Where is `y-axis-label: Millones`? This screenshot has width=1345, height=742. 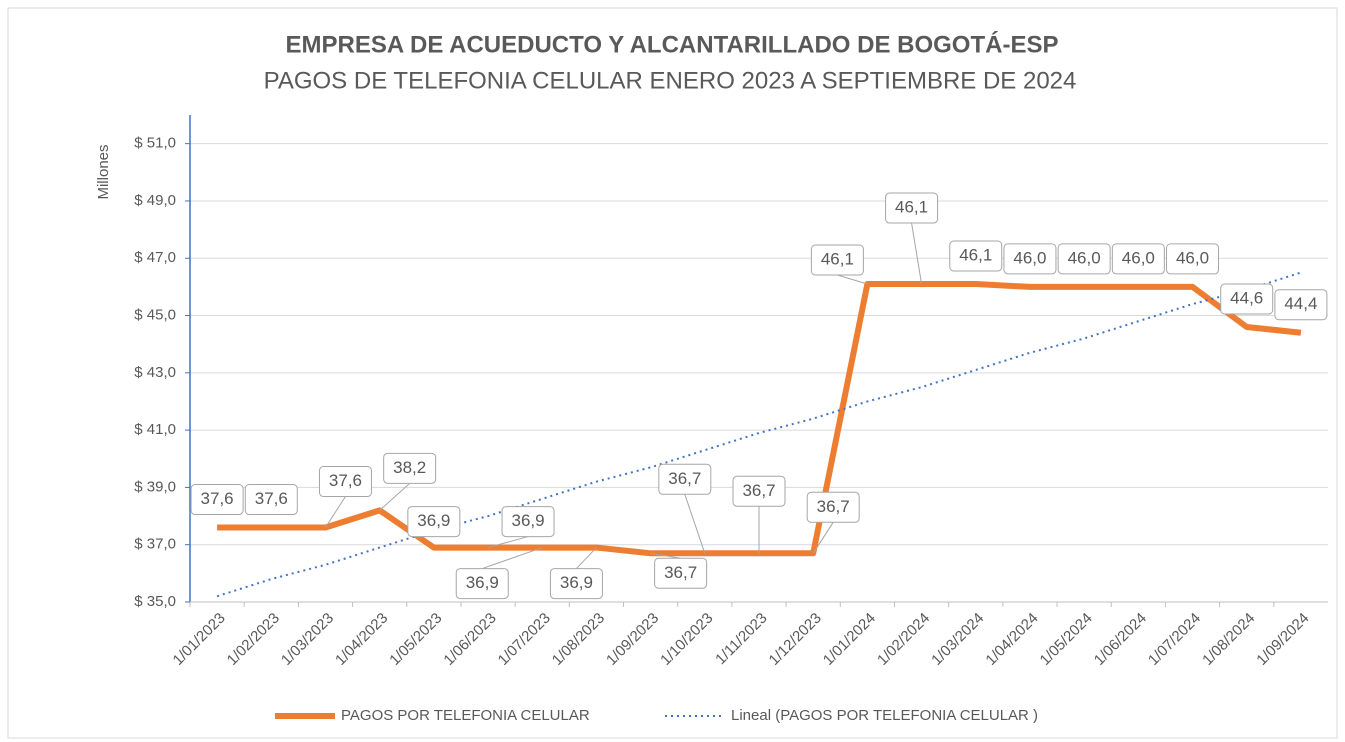 y-axis-label: Millones is located at coordinates (103, 171).